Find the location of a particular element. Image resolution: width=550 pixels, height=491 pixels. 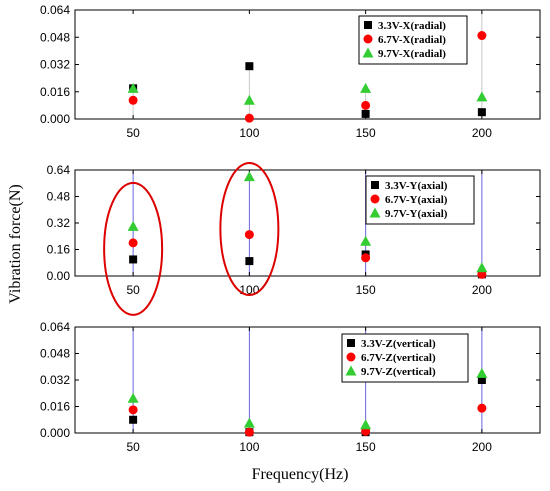

legend-label: 9.7V-Z(vertical) is located at coordinates (398, 372).